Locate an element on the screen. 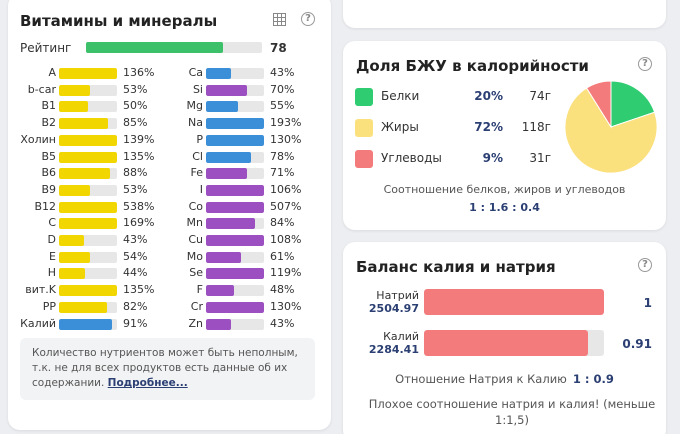 This screenshot has width=680, height=434. nutrient-percent: 108% is located at coordinates (286, 239).